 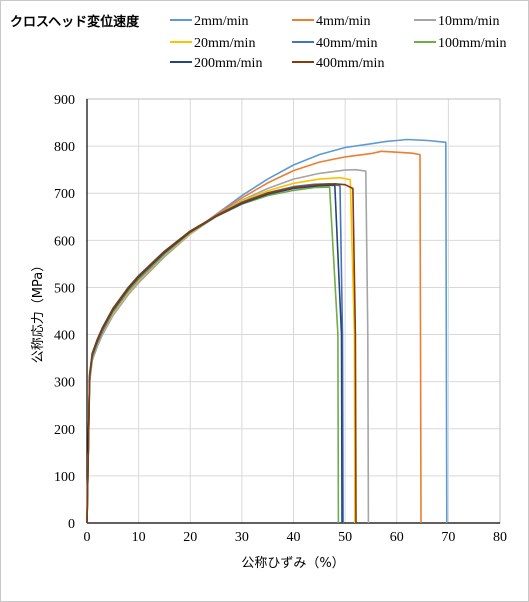 What do you see at coordinates (448, 537) in the screenshot?
I see `x-tick-label: 70` at bounding box center [448, 537].